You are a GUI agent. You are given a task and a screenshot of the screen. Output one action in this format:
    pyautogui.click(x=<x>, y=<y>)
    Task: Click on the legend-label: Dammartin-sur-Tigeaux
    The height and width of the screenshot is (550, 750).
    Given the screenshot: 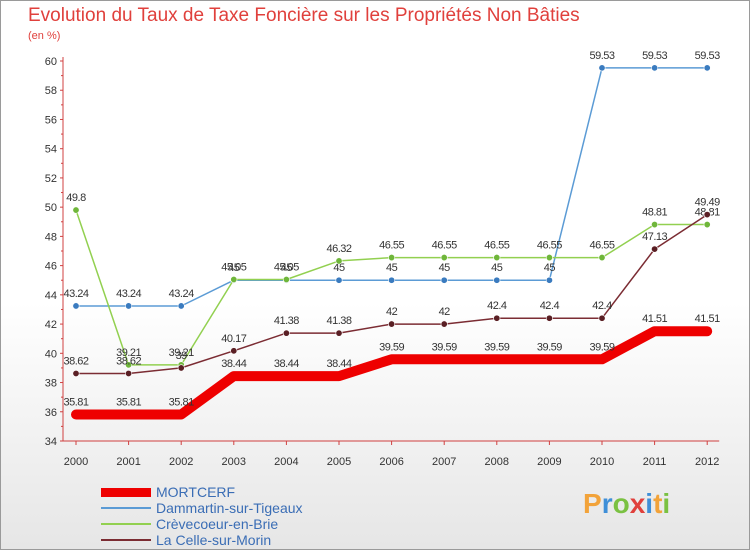 What is the action you would take?
    pyautogui.click(x=229, y=508)
    